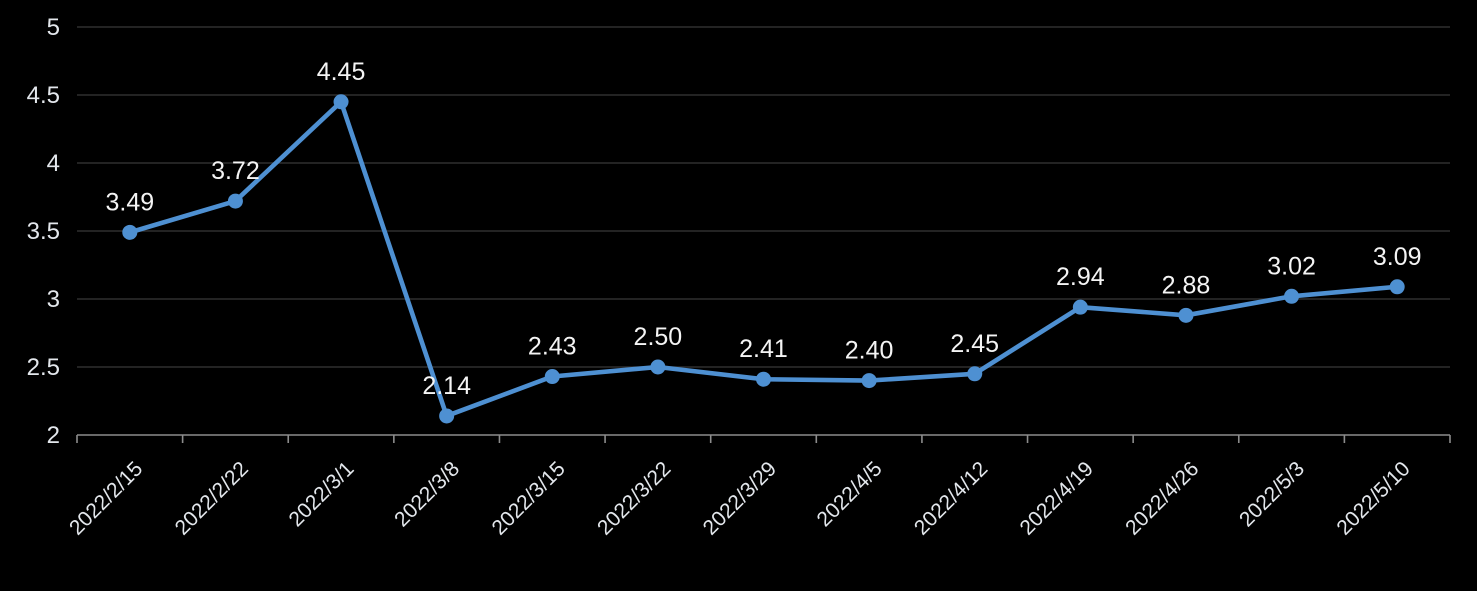 This screenshot has height=591, width=1477. What do you see at coordinates (1272, 494) in the screenshot?
I see `x-axis-tick-label: 2022/5/3` at bounding box center [1272, 494].